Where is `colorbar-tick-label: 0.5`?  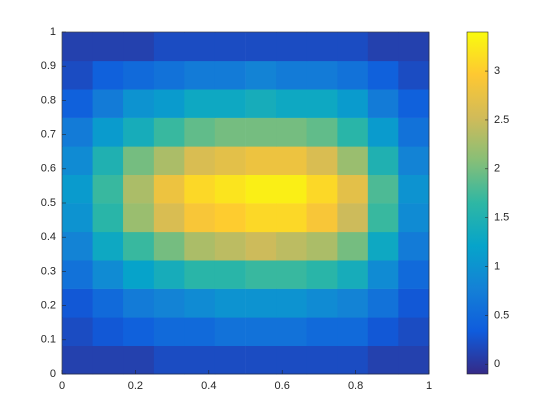
colorbar-tick-label: 0.5 is located at coordinates (501, 315).